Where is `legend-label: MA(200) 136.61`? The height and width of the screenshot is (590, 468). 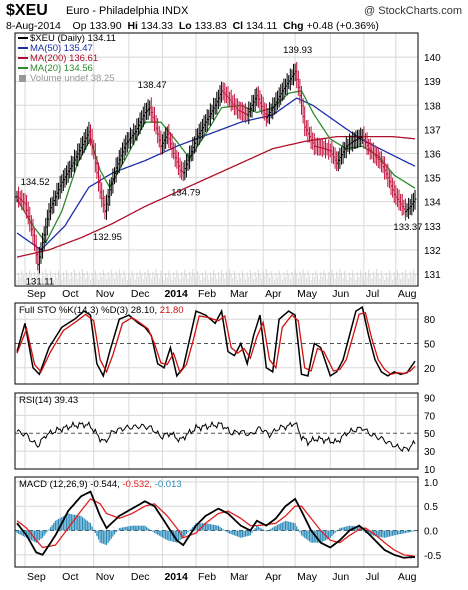 legend-label: MA(200) 136.61 is located at coordinates (64, 58).